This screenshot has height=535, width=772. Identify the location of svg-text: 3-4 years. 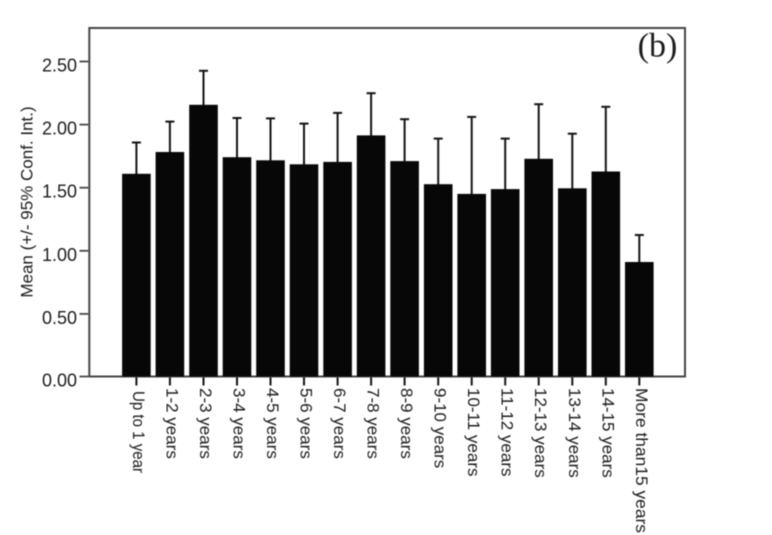
(239, 423).